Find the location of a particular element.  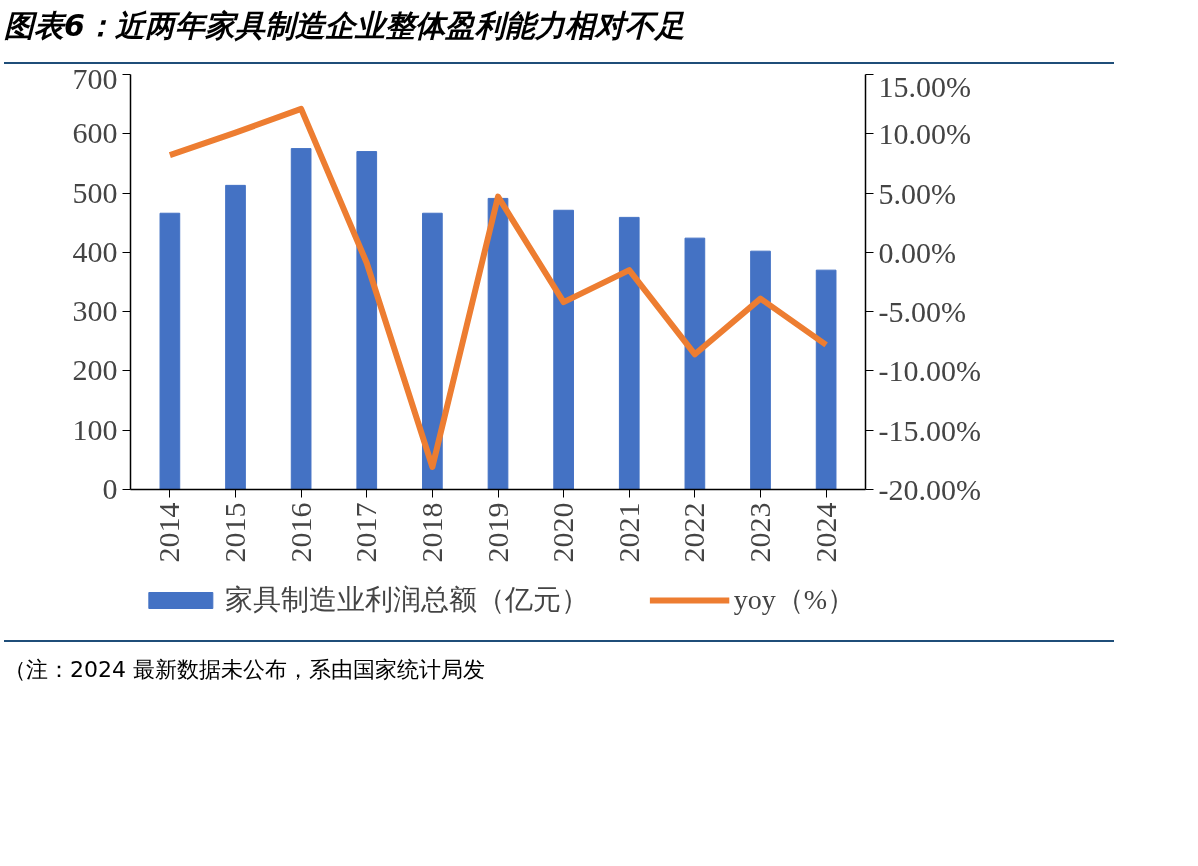

y2-tick-label: -15.00% is located at coordinates (929, 430).